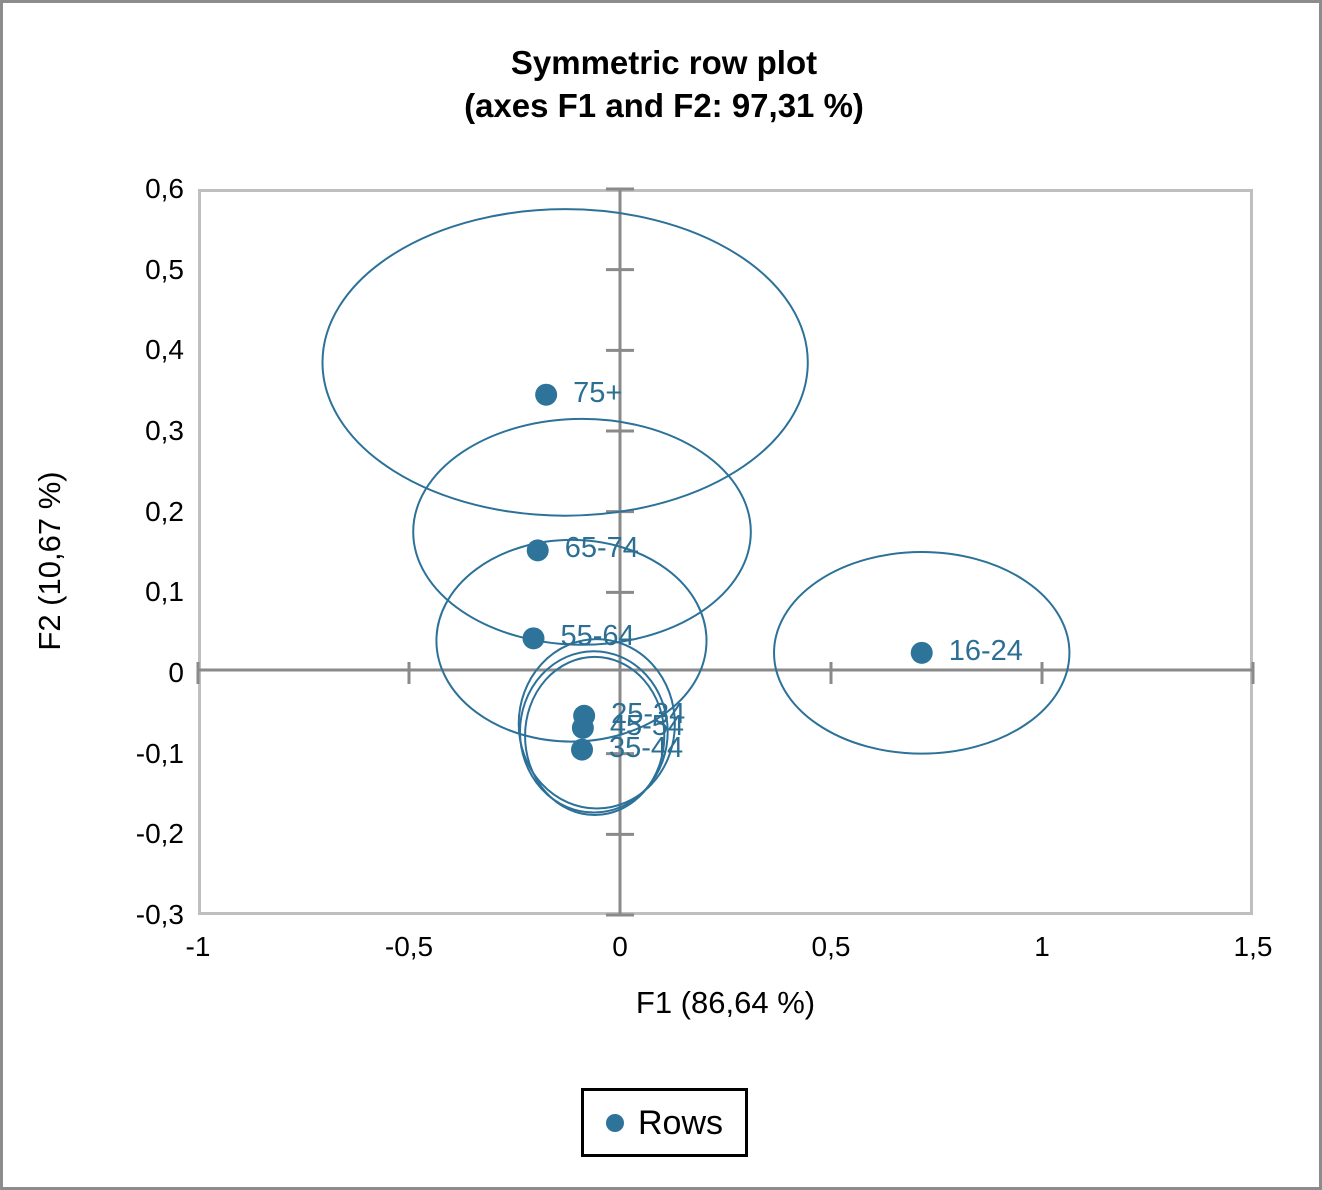  I want to click on y-tick-label: 0, so click(176, 672).